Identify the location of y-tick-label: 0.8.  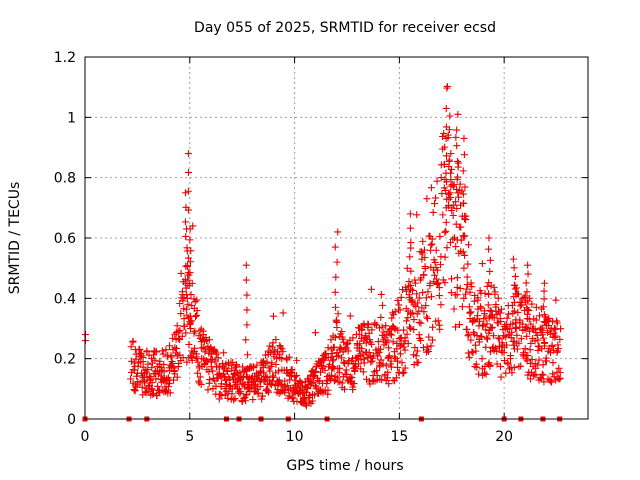
(65, 179).